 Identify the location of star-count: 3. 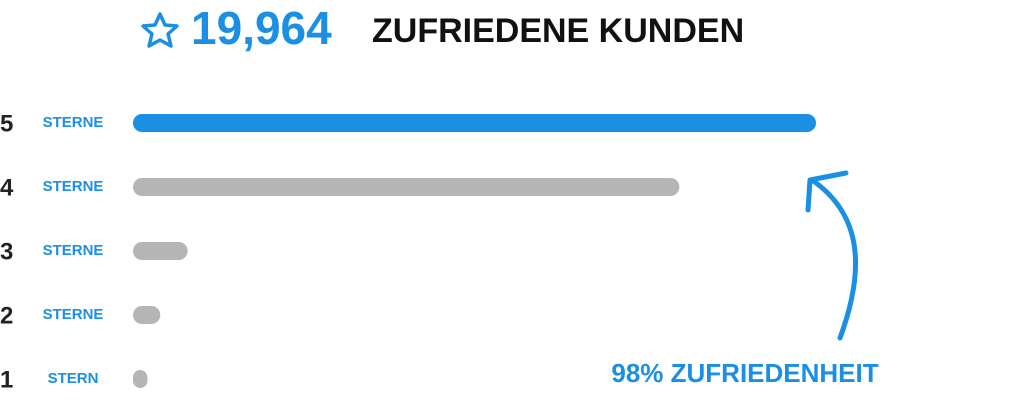
(6, 251).